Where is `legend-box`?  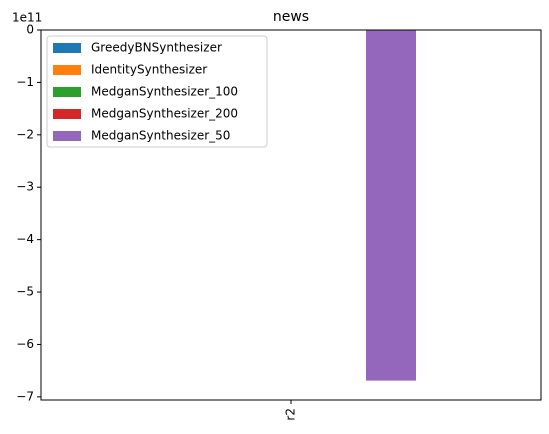
legend-box is located at coordinates (157, 91).